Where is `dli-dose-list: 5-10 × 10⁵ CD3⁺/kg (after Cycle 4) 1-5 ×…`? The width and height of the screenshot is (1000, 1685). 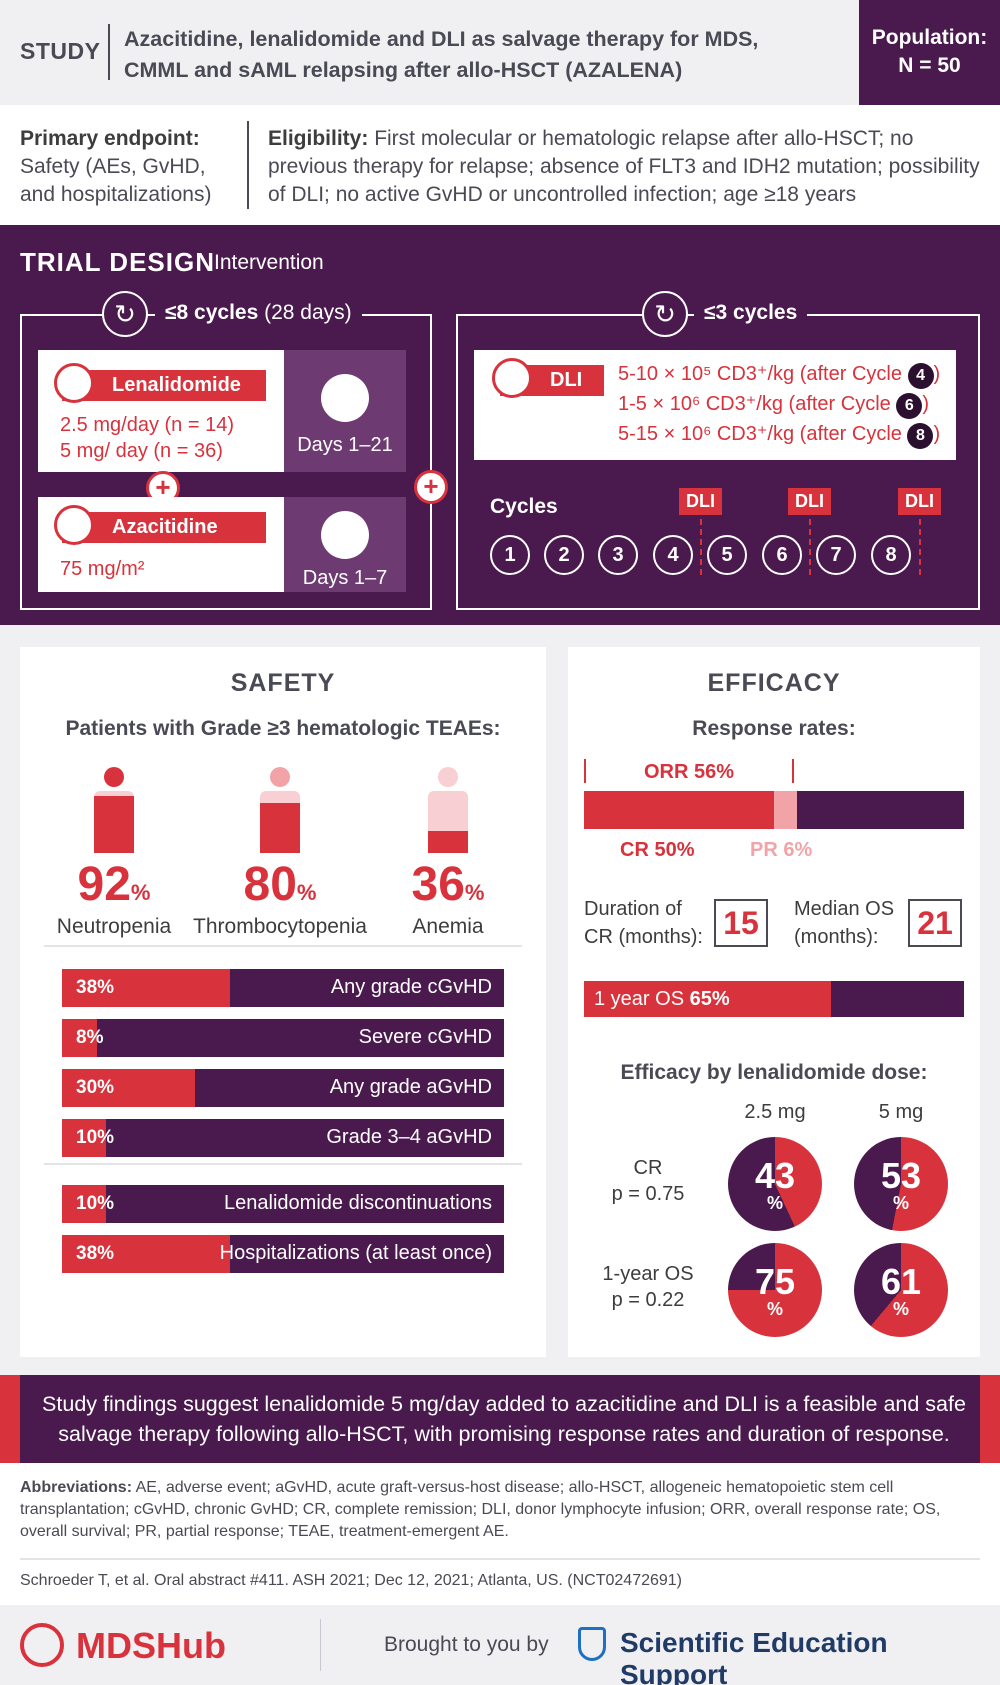
dli-dose-list: 5-10 × 10⁵ CD3⁺/kg (after Cycle 4) 1-5 ×… is located at coordinates (779, 404).